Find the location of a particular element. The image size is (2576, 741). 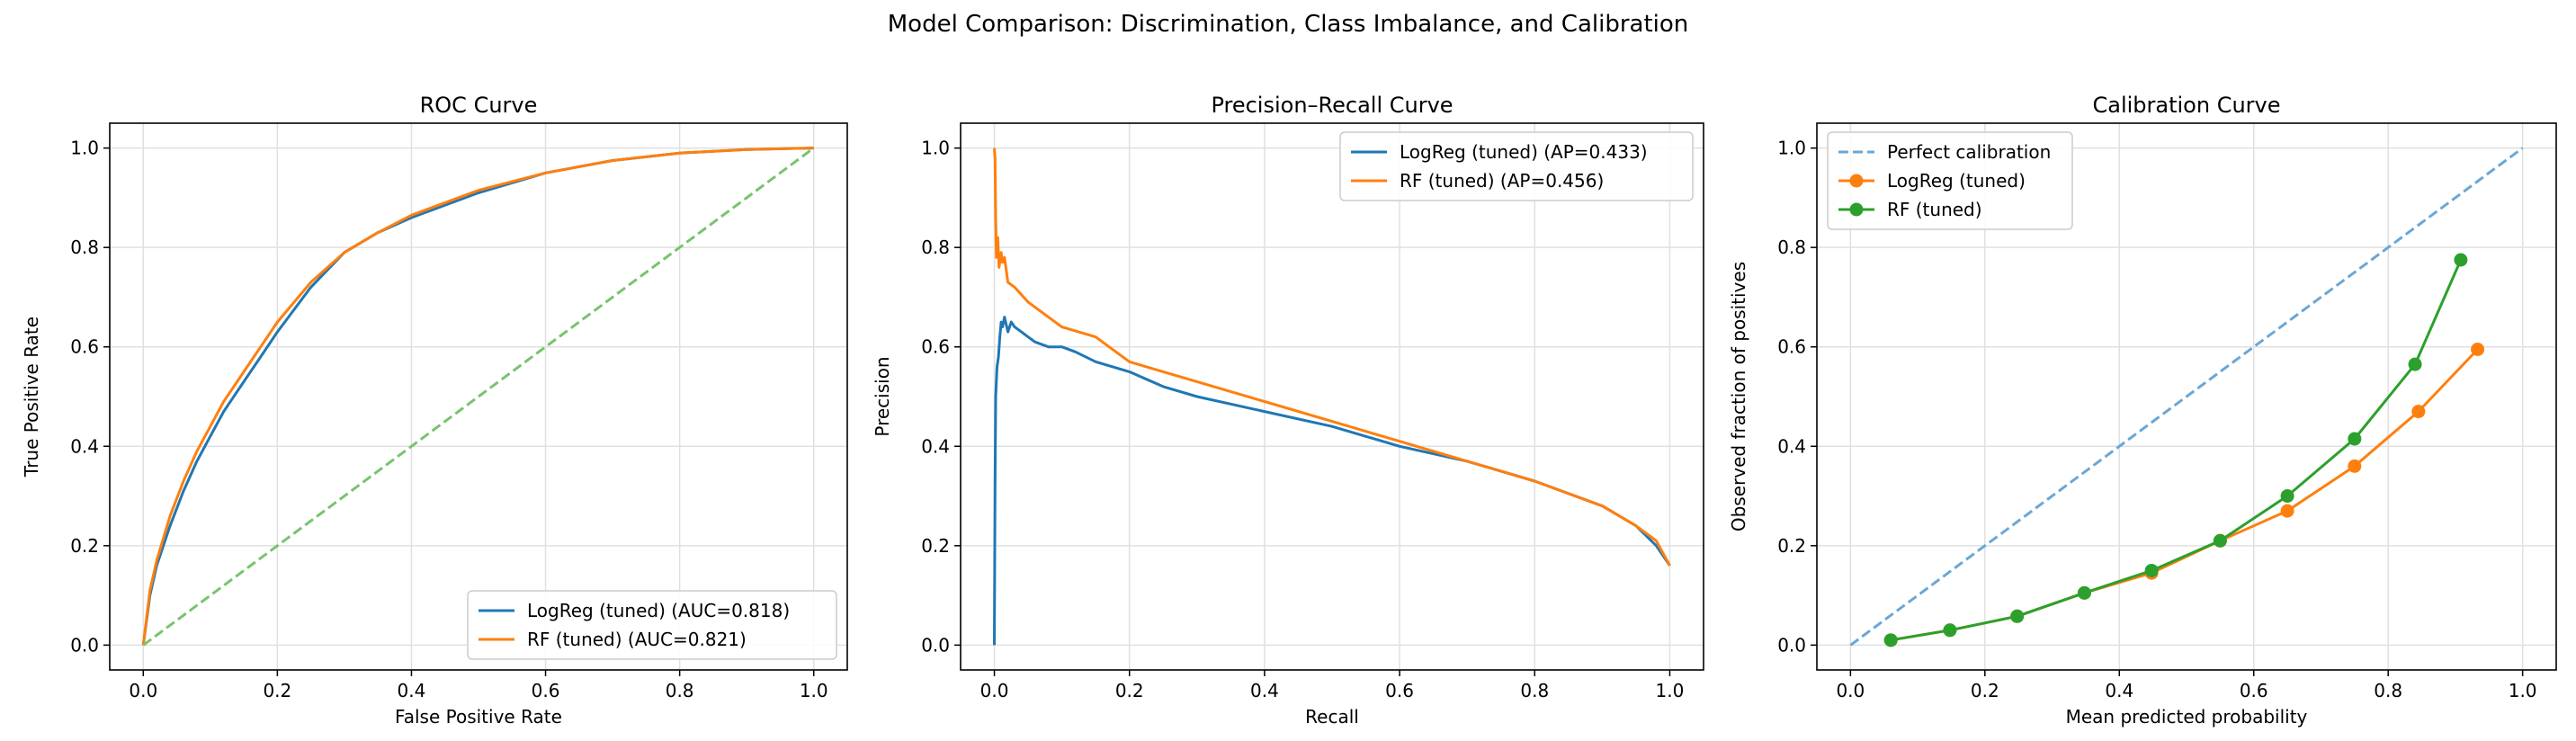

chart-title: ROC Curve is located at coordinates (479, 105).